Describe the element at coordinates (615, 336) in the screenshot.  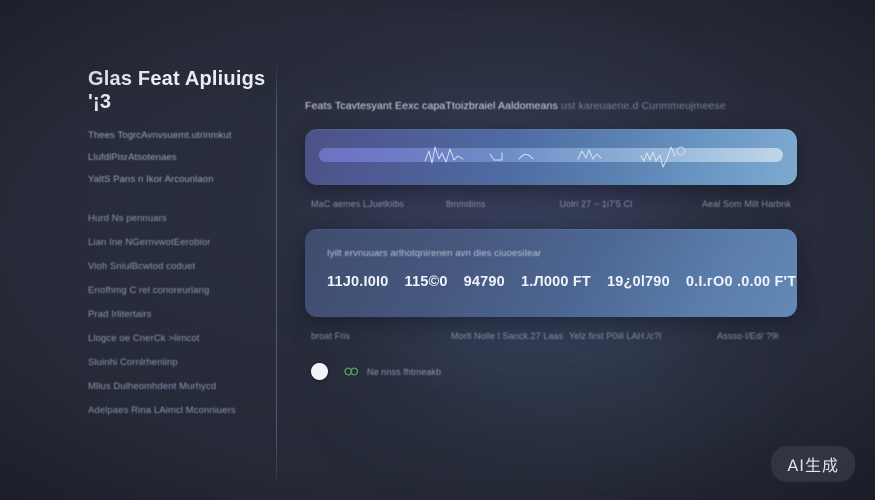
I see `stat-label-3: Yelz first P0iil LAH./c?l` at that location.